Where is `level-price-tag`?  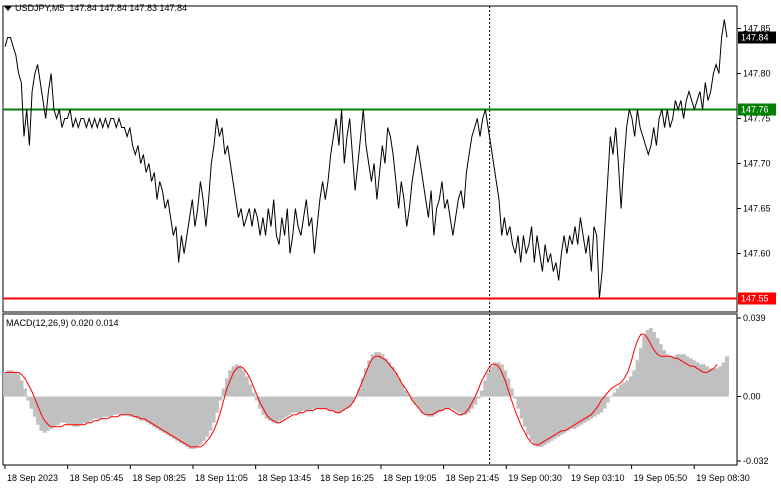 level-price-tag is located at coordinates (757, 109).